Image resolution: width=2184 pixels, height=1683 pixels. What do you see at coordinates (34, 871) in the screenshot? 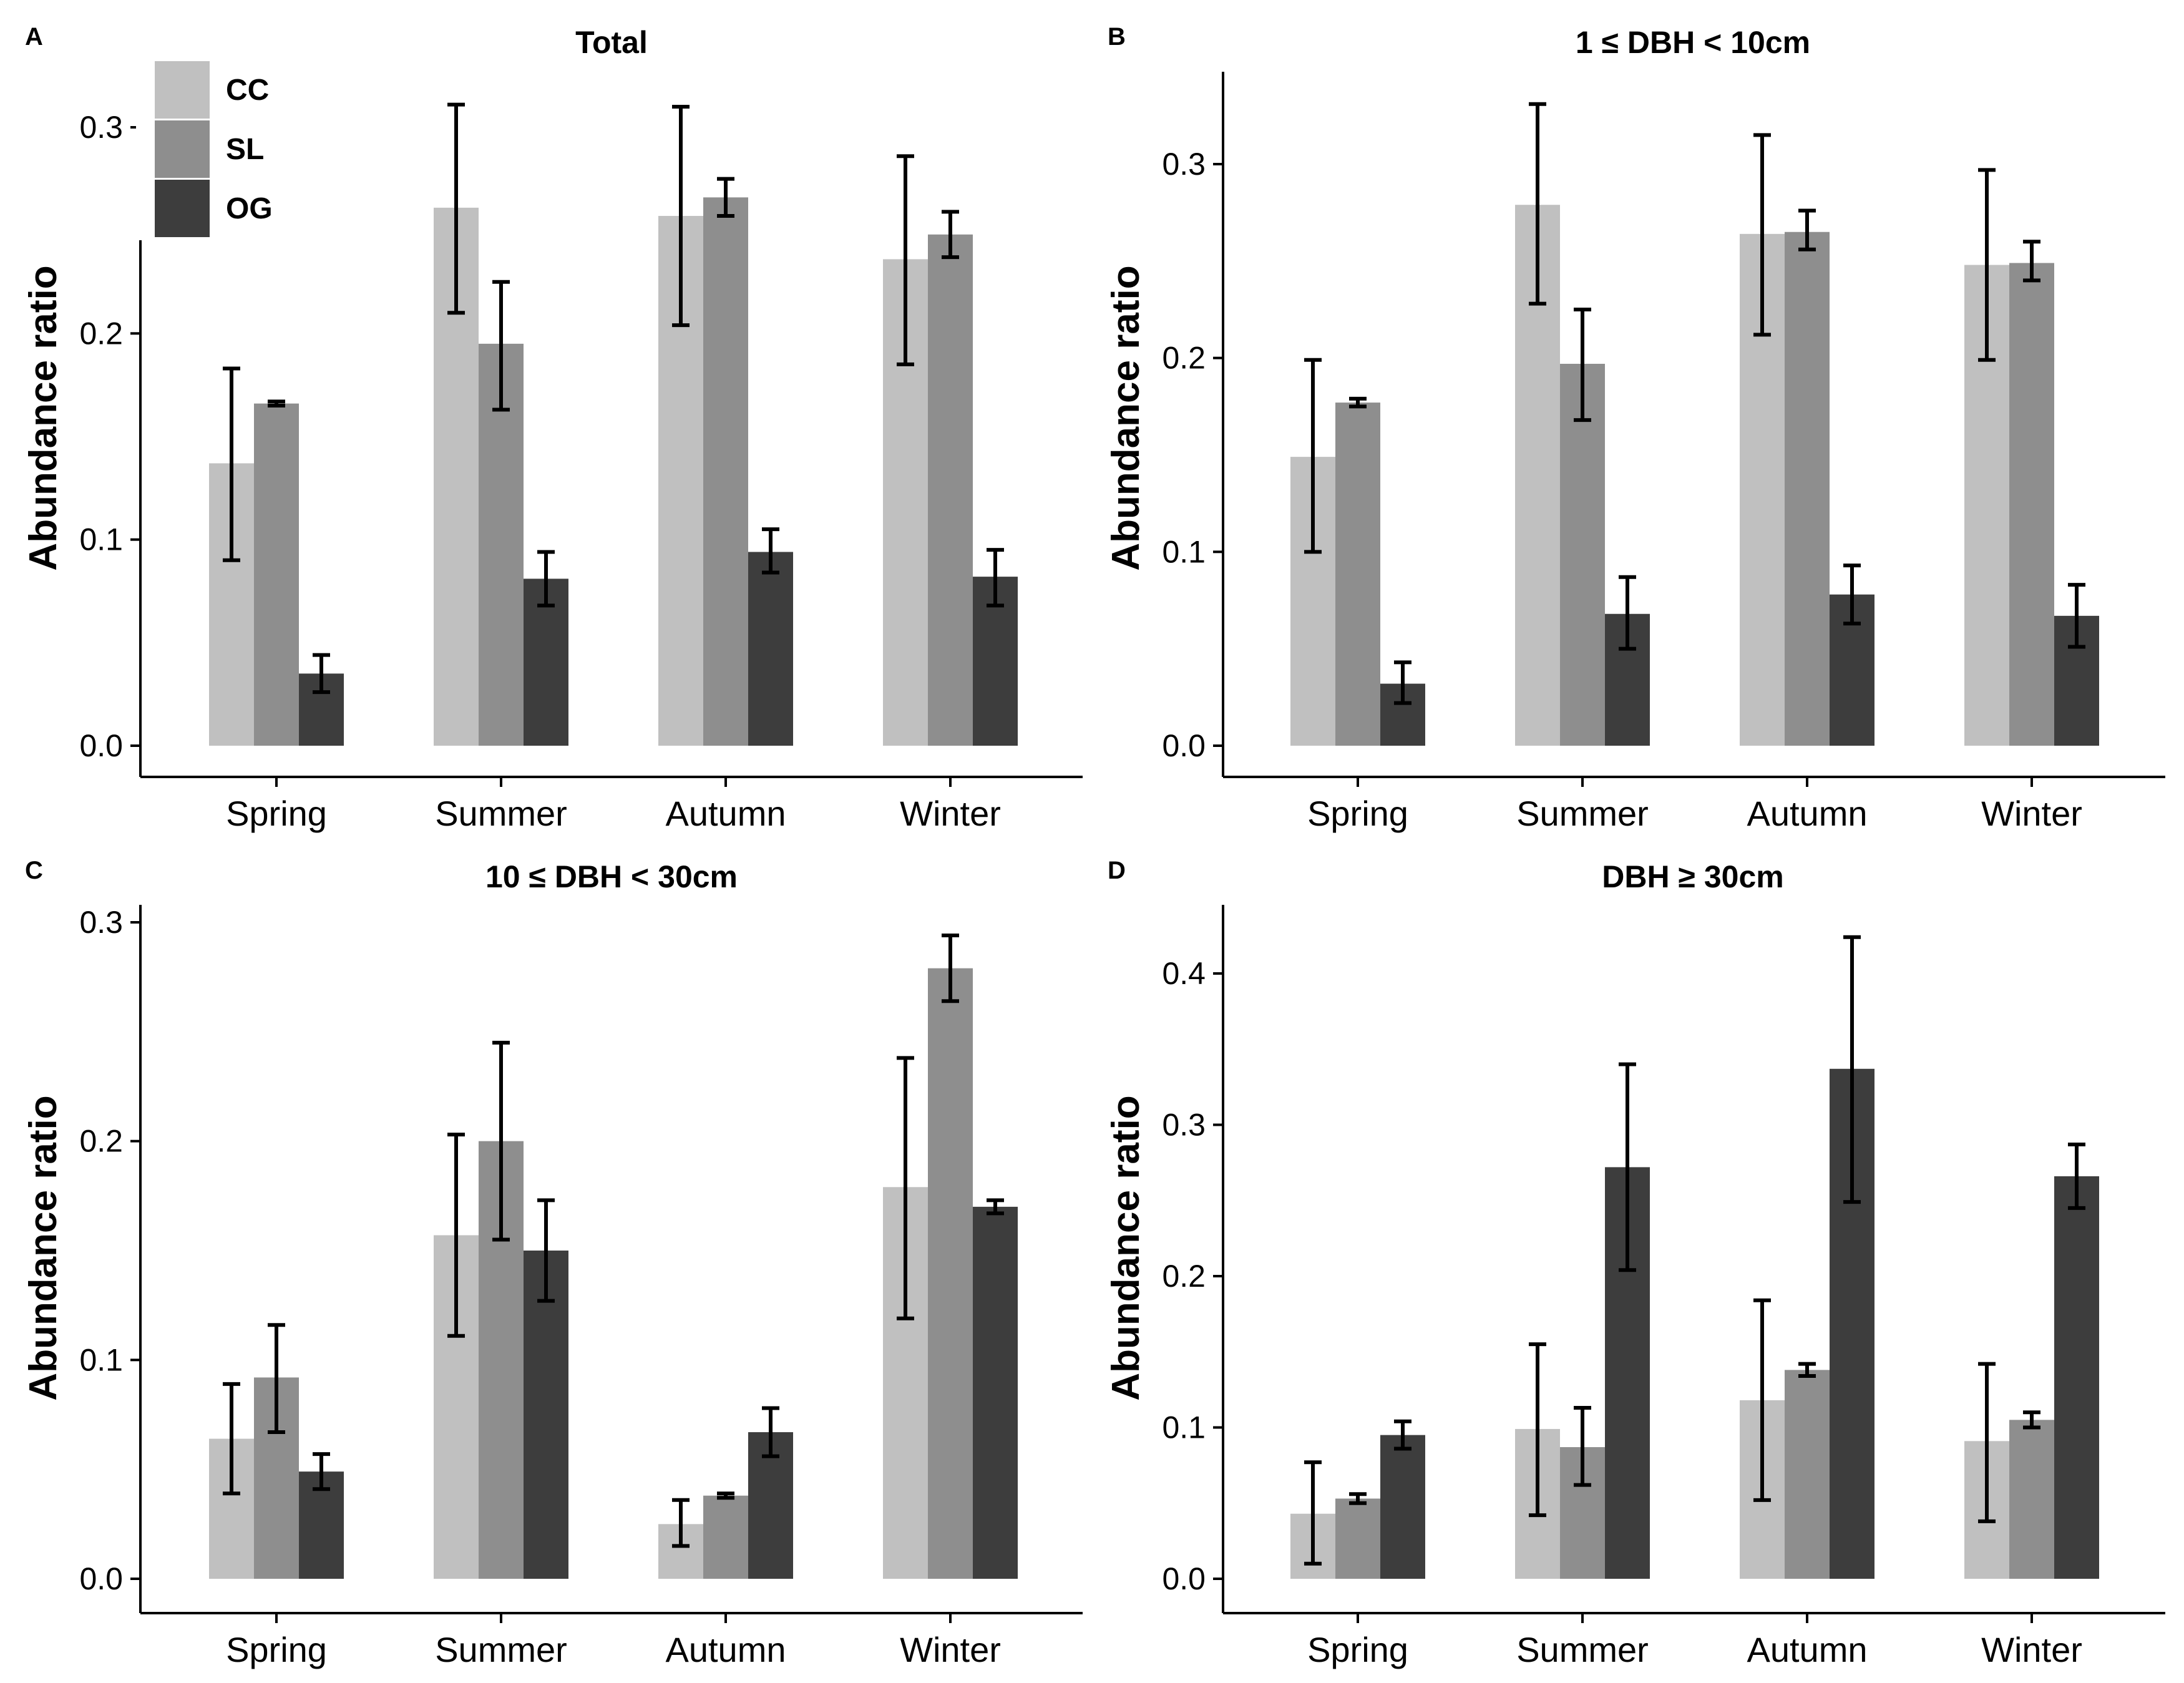
I see `panel-letter: C` at bounding box center [34, 871].